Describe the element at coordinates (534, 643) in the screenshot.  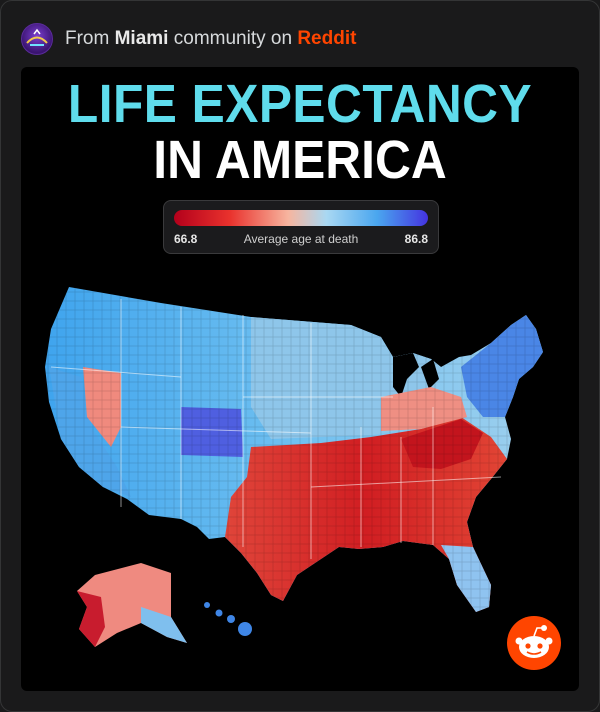
I see `reddit-snoo-icon` at that location.